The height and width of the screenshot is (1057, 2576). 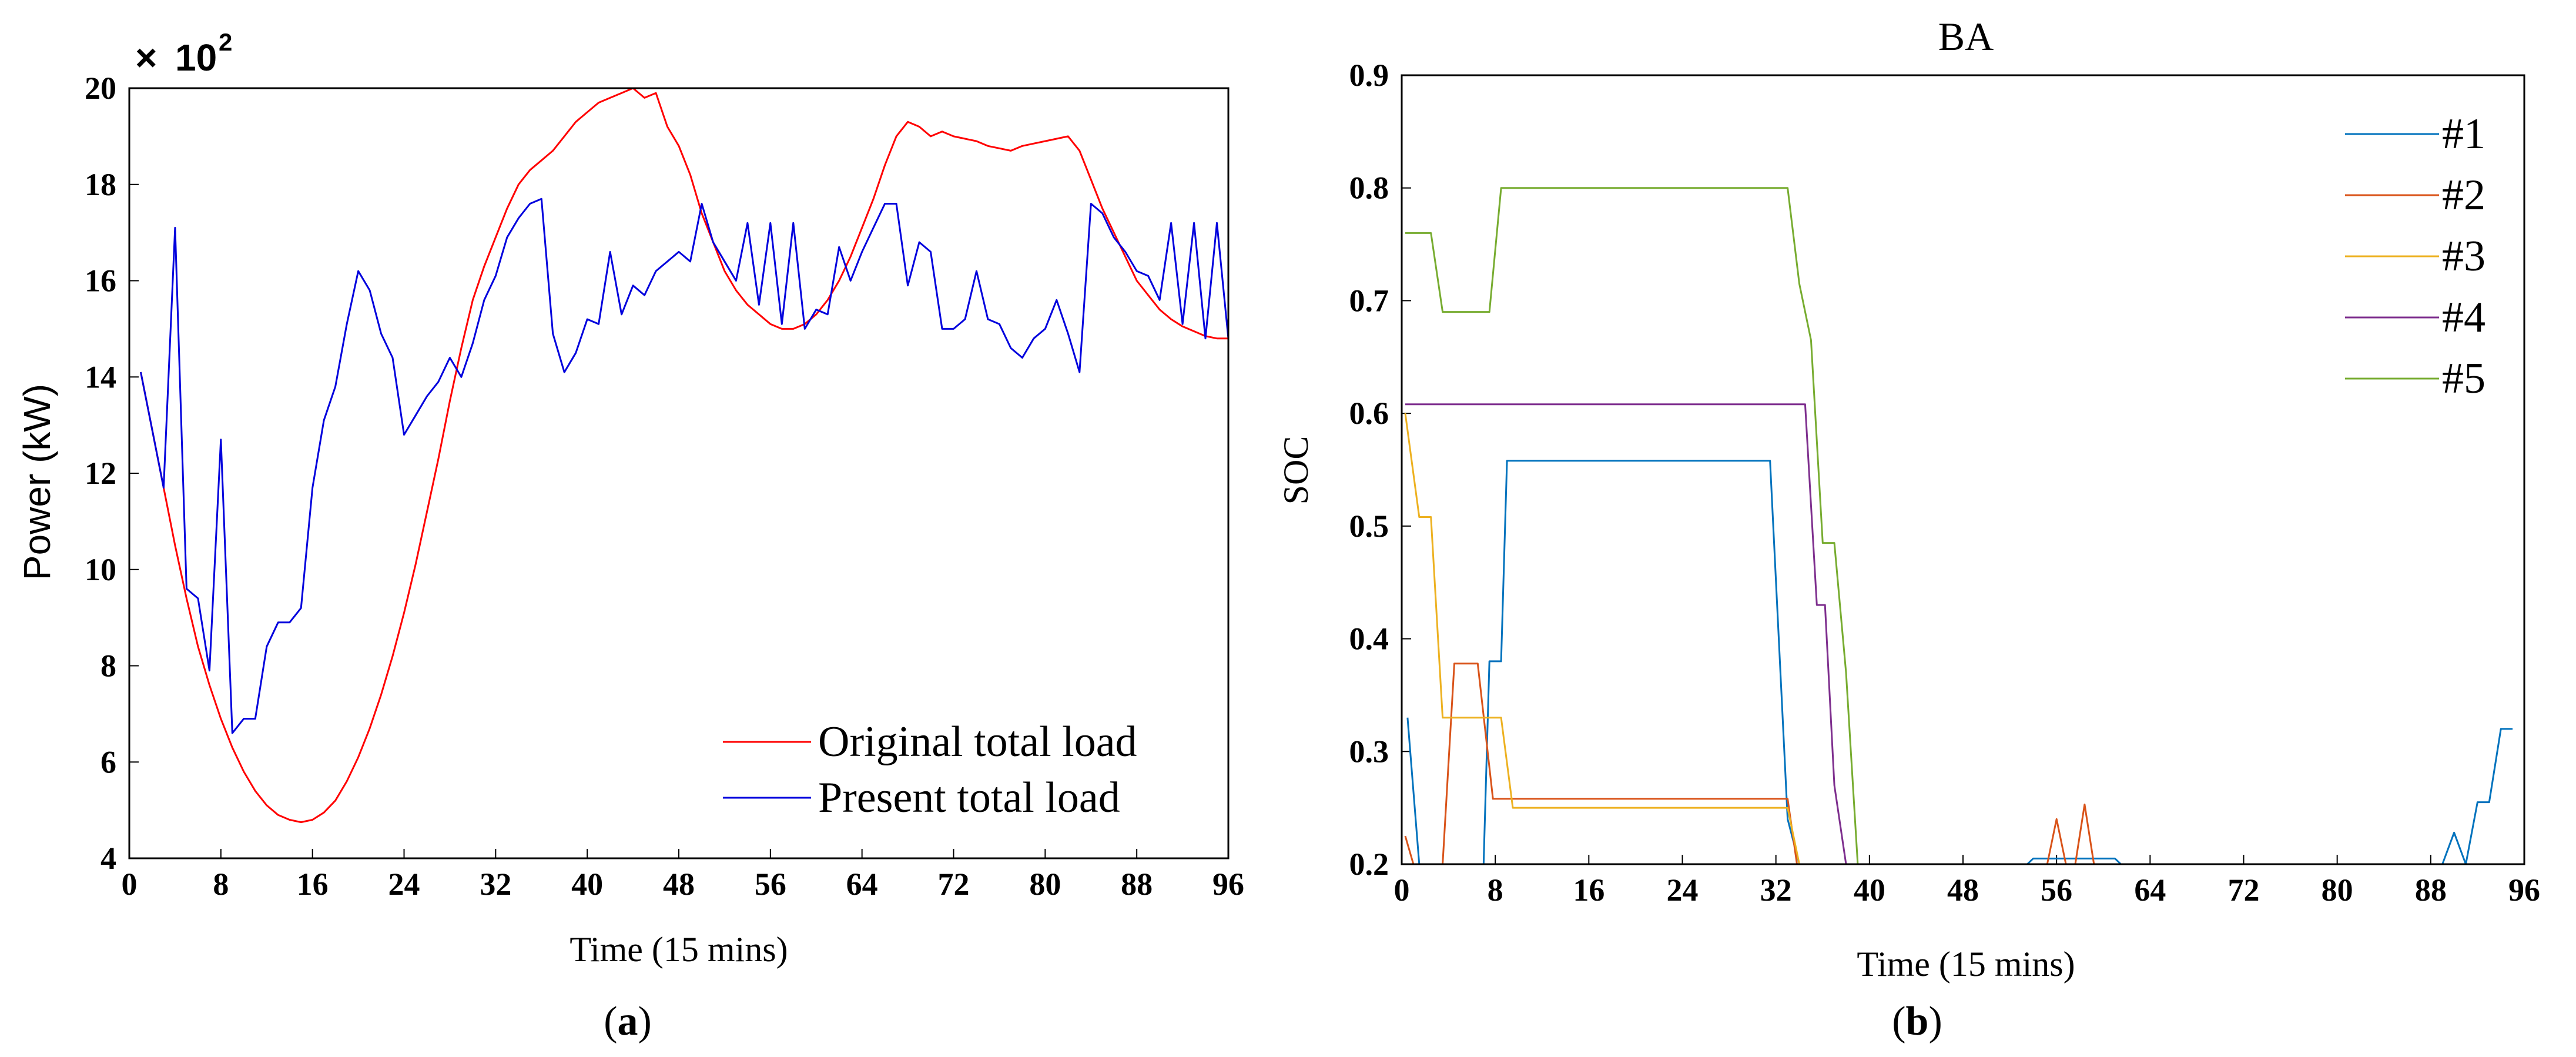 What do you see at coordinates (930, 770) in the screenshot?
I see `a-legend: Original total load Present total load` at bounding box center [930, 770].